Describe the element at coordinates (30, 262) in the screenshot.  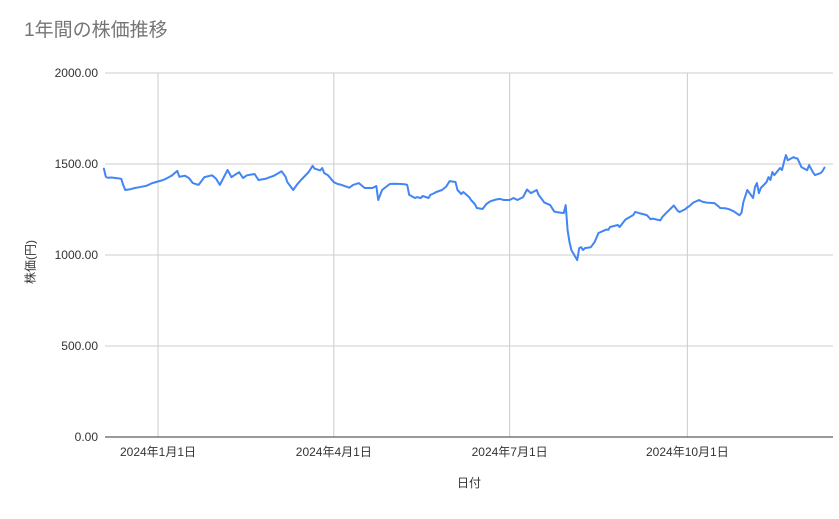
I see `y-axis-title: 株価(円)` at that location.